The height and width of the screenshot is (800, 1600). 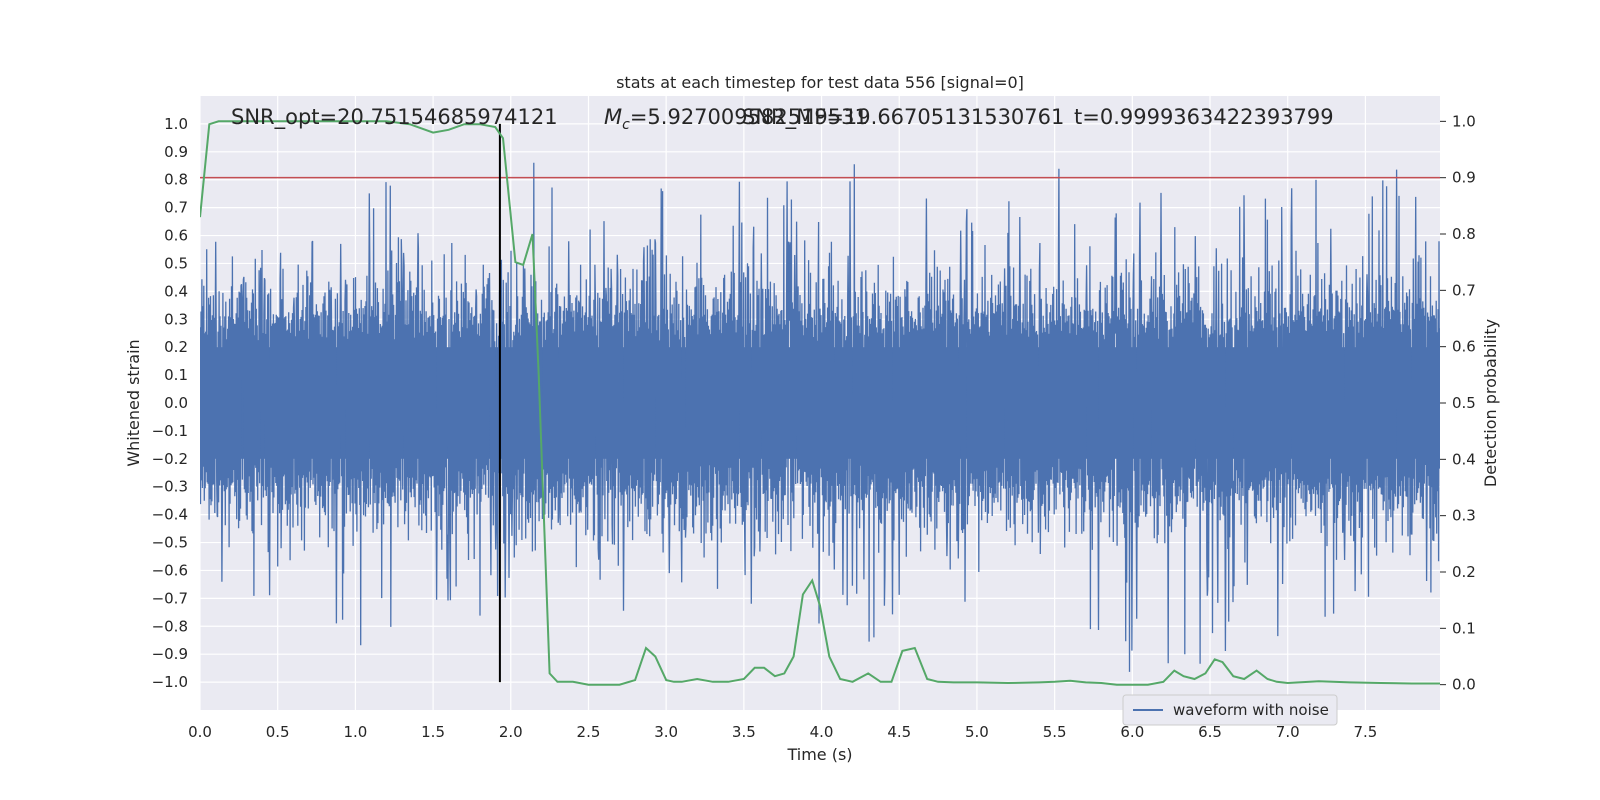 What do you see at coordinates (170, 598) in the screenshot?
I see `y-tick-label: −0.7` at bounding box center [170, 598].